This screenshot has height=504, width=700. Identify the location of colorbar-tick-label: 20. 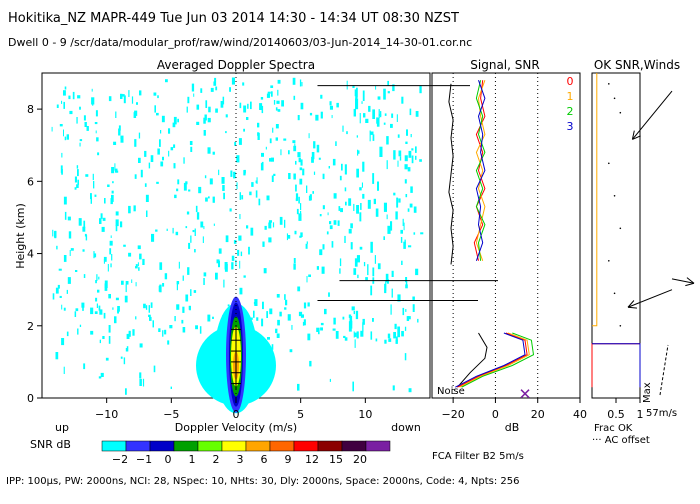
(360, 459).